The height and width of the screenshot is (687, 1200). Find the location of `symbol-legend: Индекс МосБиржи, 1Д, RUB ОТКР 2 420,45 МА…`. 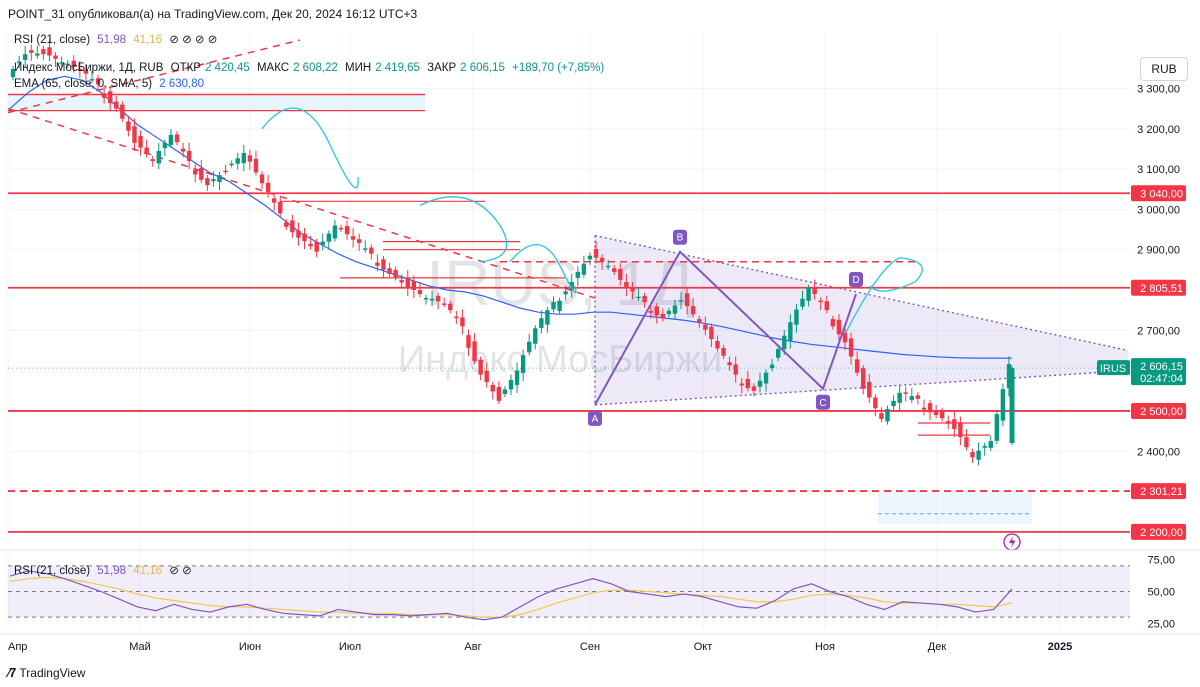

symbol-legend: Индекс МосБиржи, 1Д, RUB ОТКР 2 420,45 МА… is located at coordinates (311, 68).